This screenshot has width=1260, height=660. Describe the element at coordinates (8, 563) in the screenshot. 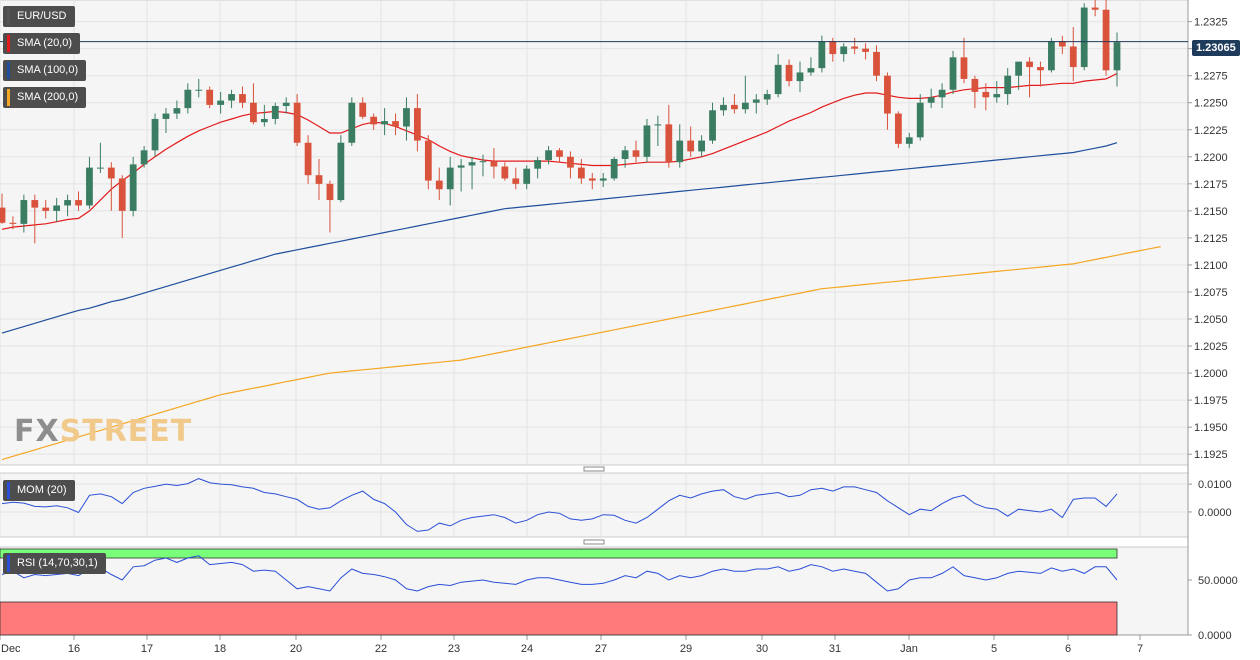

I see `rsi-swatch` at that location.